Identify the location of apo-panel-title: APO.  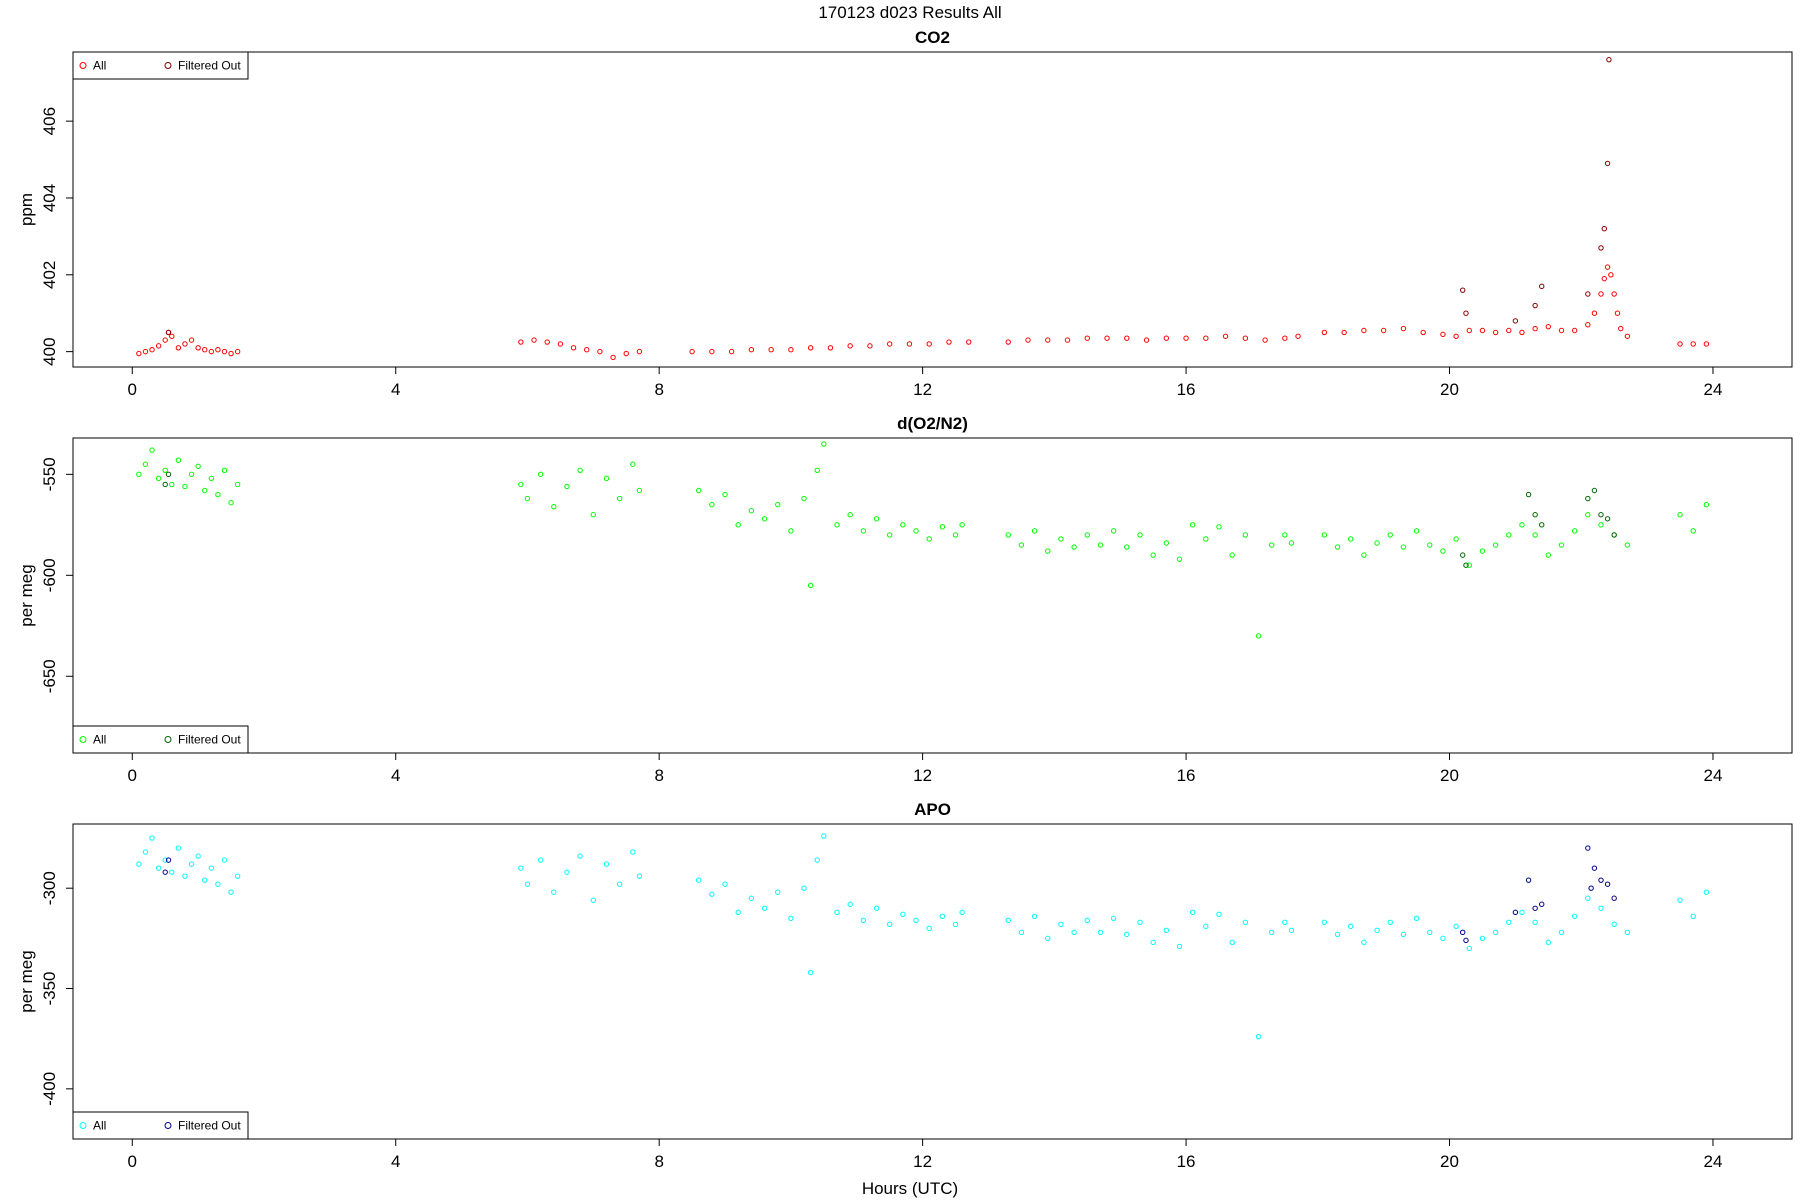
(932, 809).